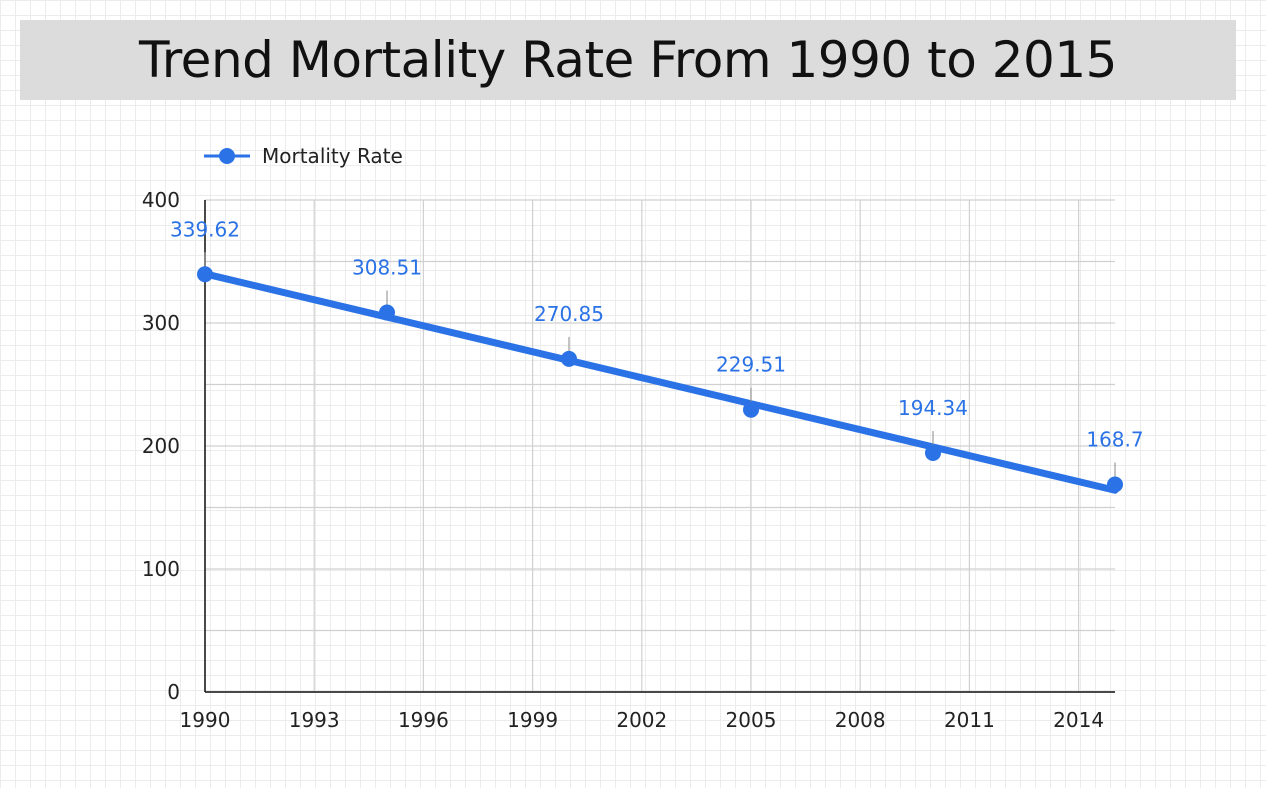 The height and width of the screenshot is (788, 1266). What do you see at coordinates (933, 408) in the screenshot?
I see `data-label: 194.34` at bounding box center [933, 408].